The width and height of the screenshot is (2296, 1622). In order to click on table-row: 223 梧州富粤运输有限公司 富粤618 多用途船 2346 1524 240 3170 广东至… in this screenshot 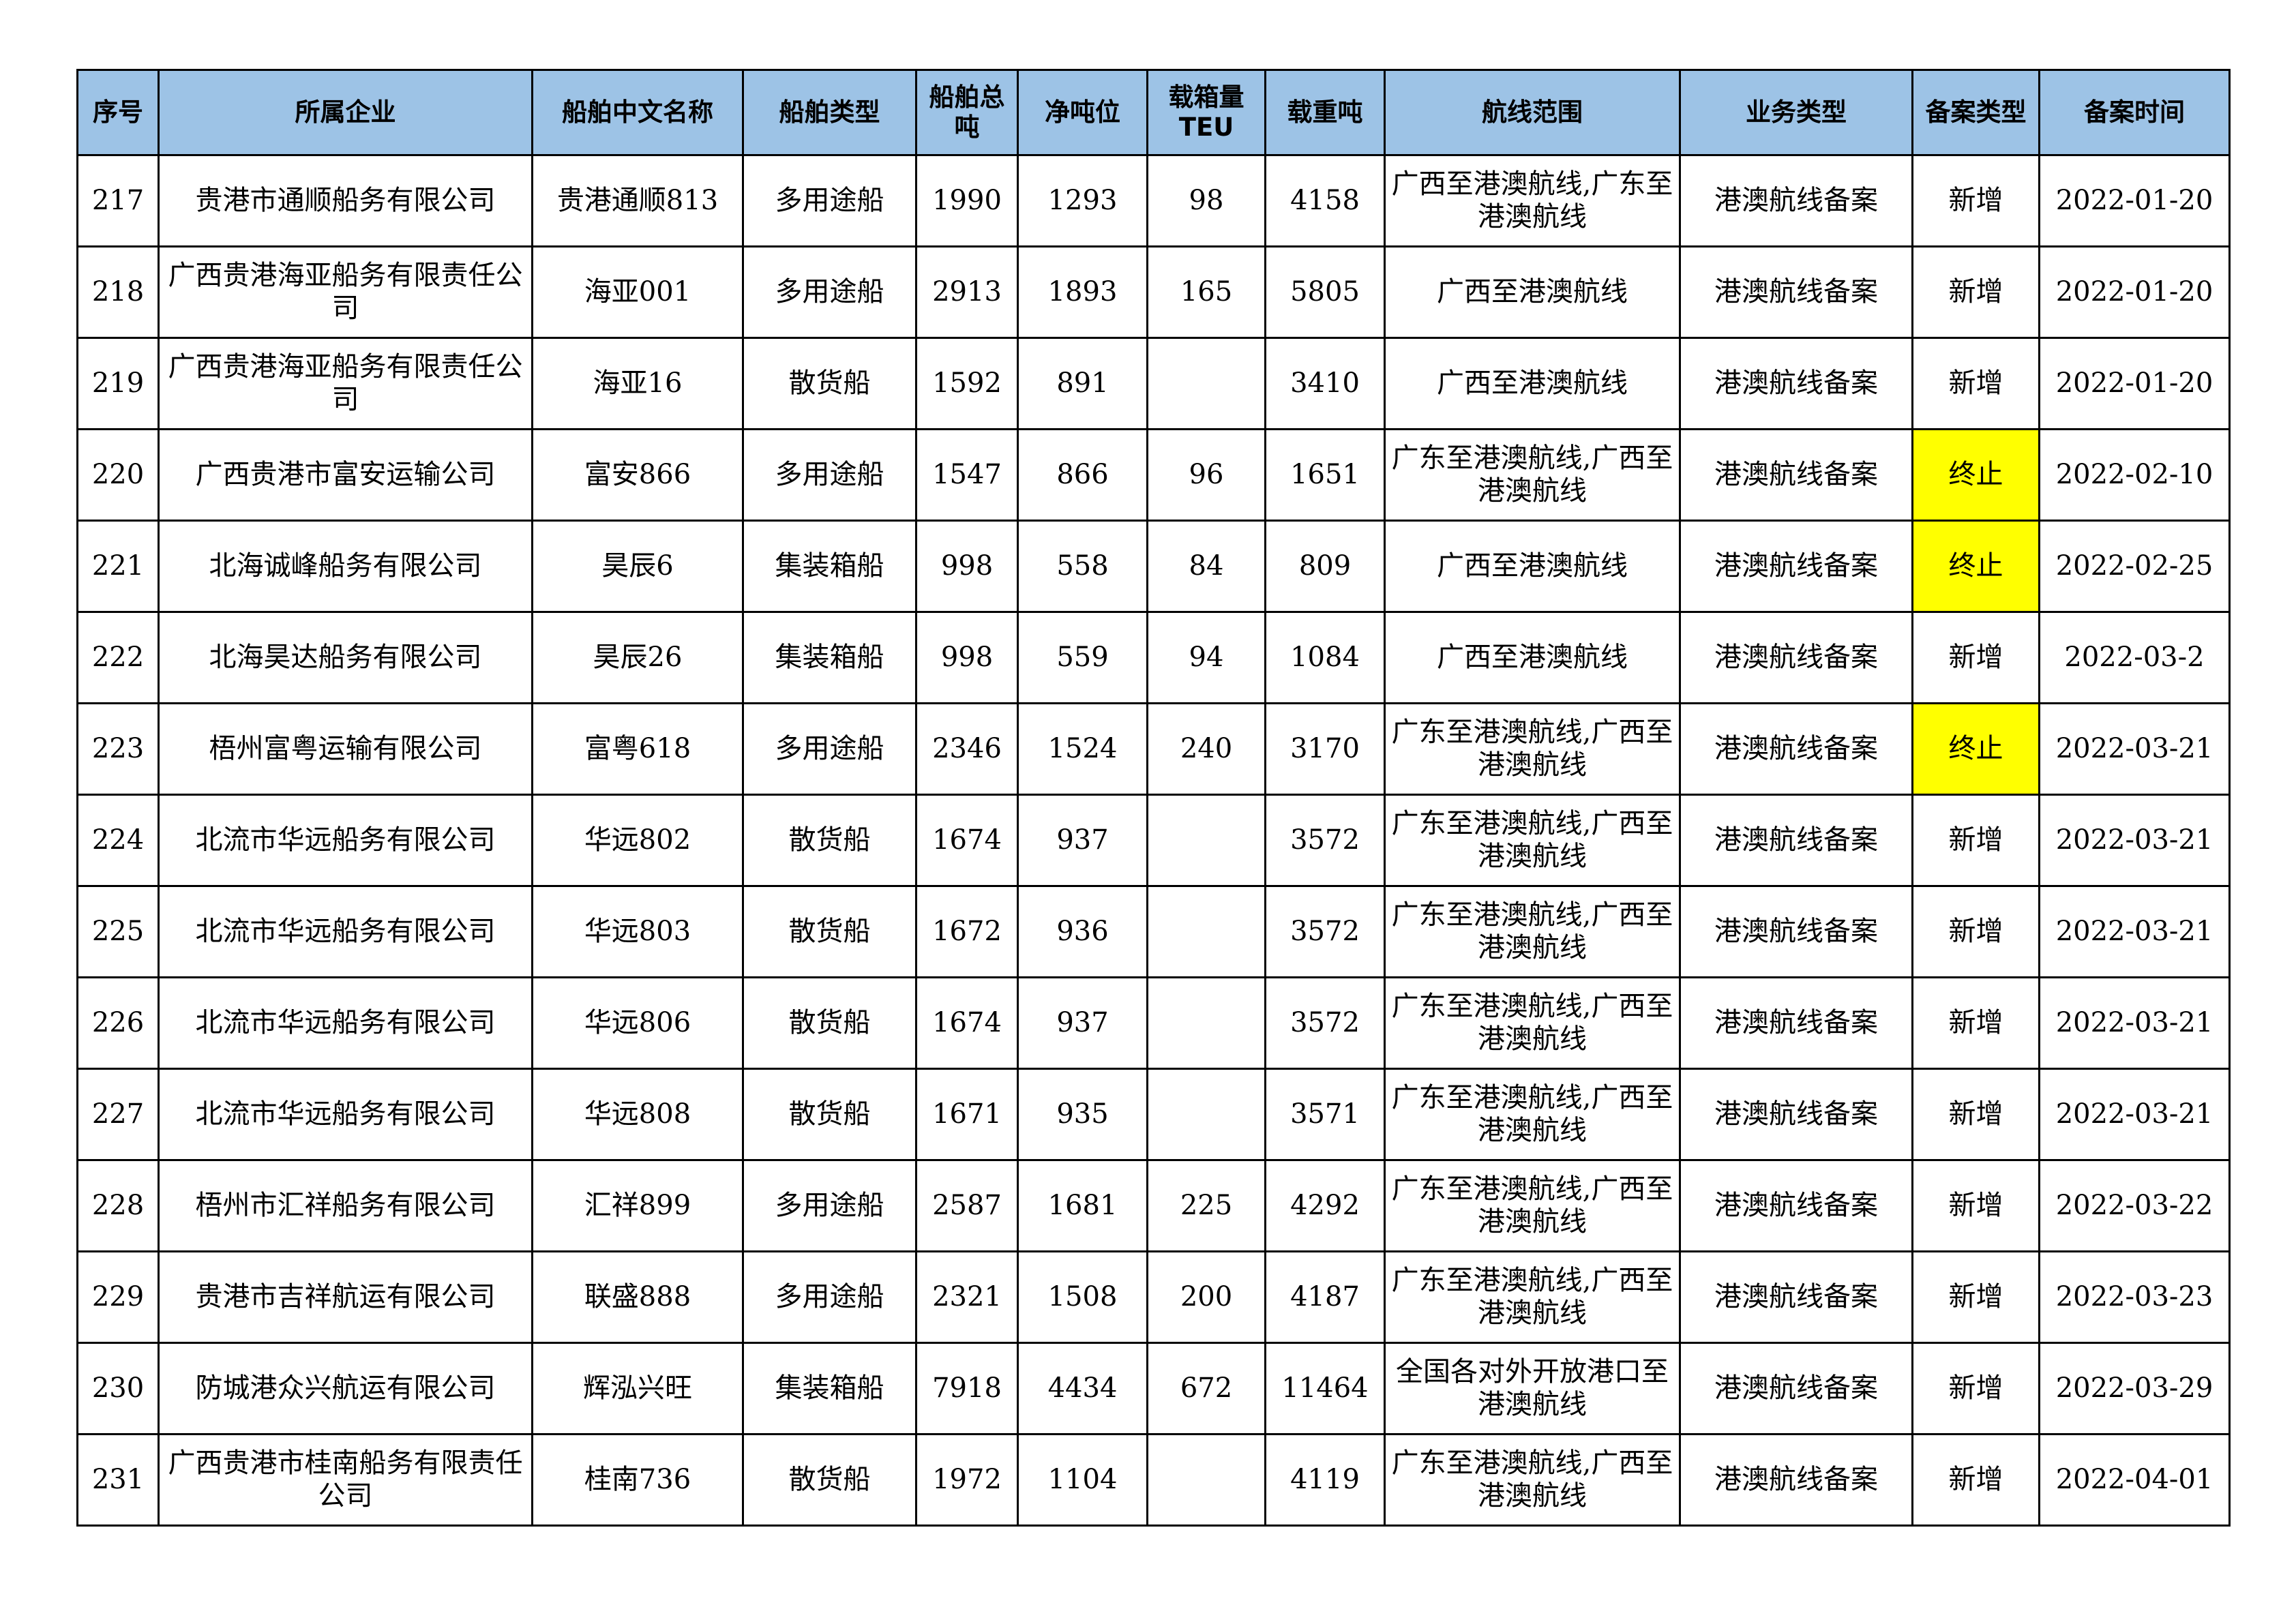, I will do `click(1154, 749)`.